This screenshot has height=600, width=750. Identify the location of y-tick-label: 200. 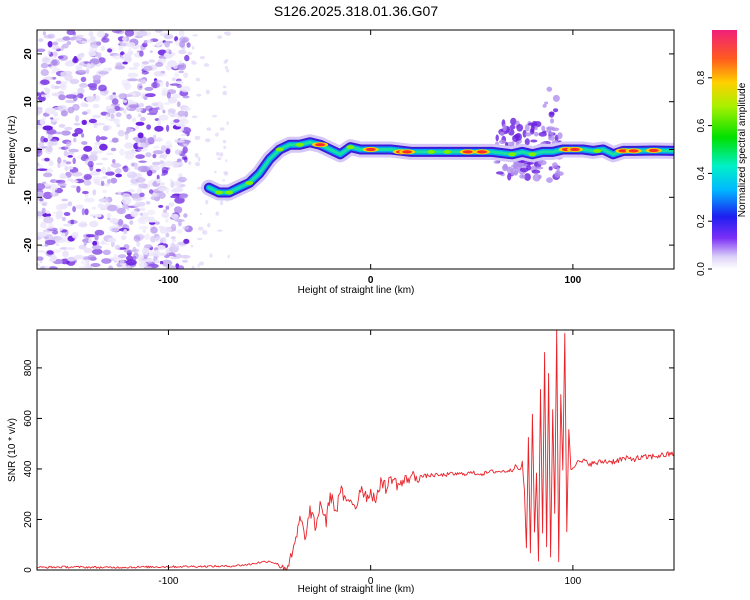
(28, 519).